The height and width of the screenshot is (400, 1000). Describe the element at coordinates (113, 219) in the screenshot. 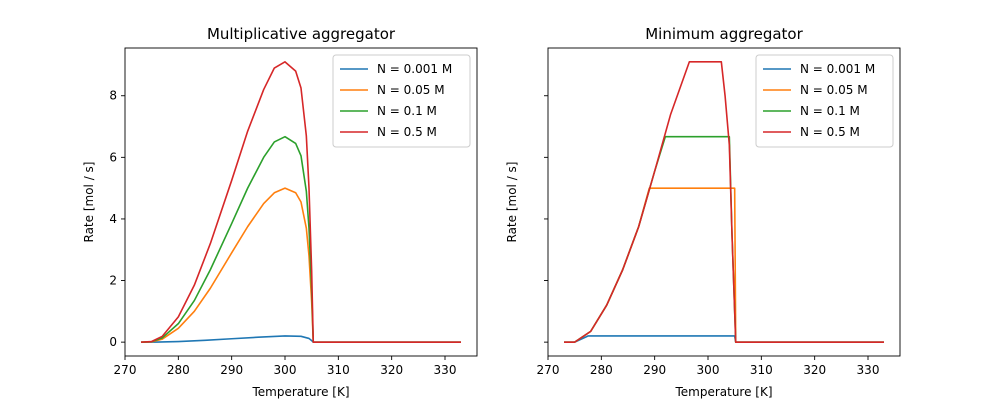

I see `y-tick-label: 4` at that location.